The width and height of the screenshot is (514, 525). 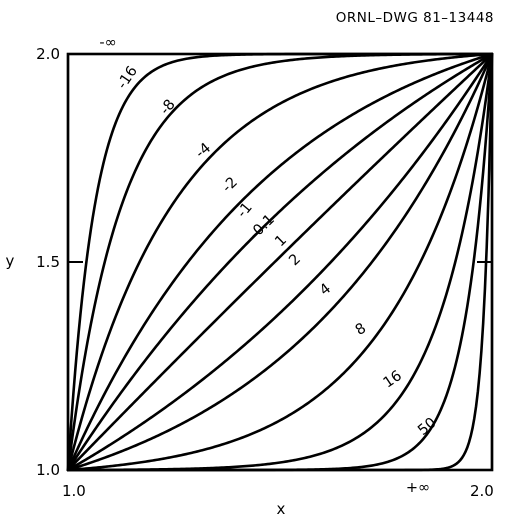 What do you see at coordinates (295, 260) in the screenshot?
I see `curve-label-8: 2` at bounding box center [295, 260].